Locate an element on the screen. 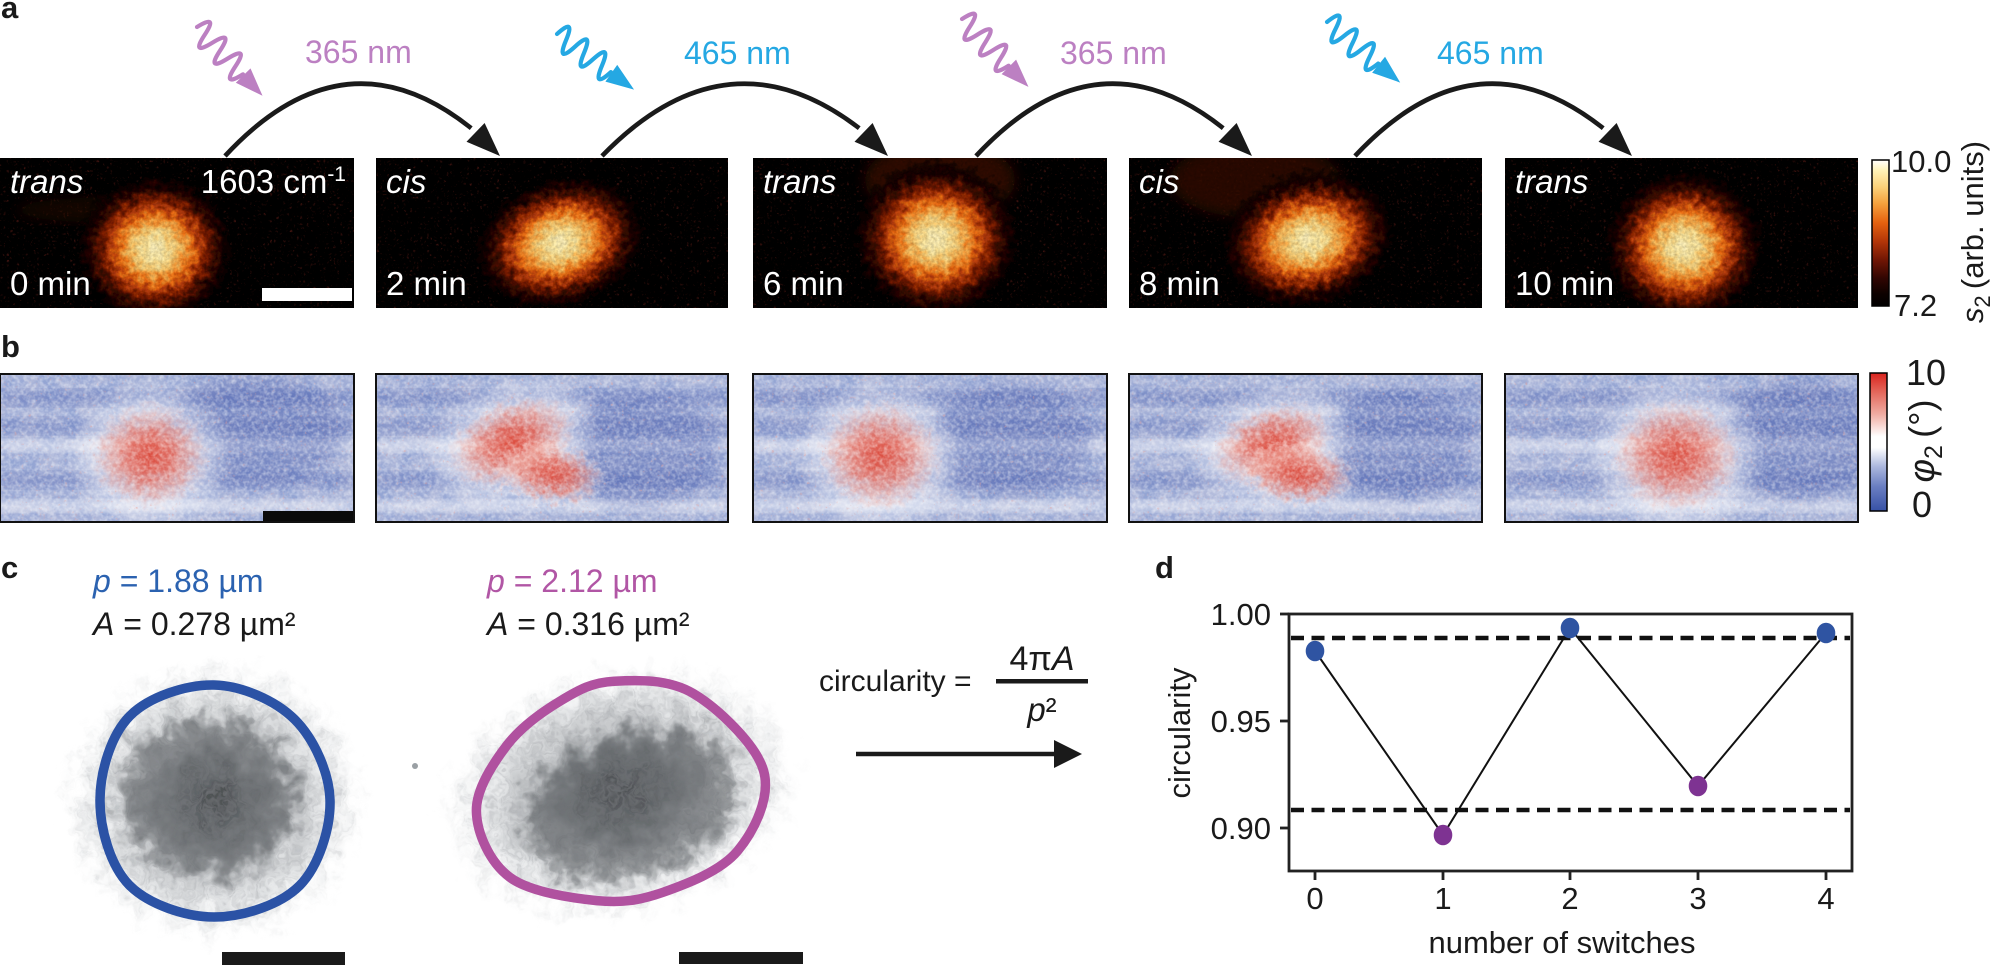 This screenshot has height=968, width=2000. svg-text: p = 1.88 µm is located at coordinates (178, 581).